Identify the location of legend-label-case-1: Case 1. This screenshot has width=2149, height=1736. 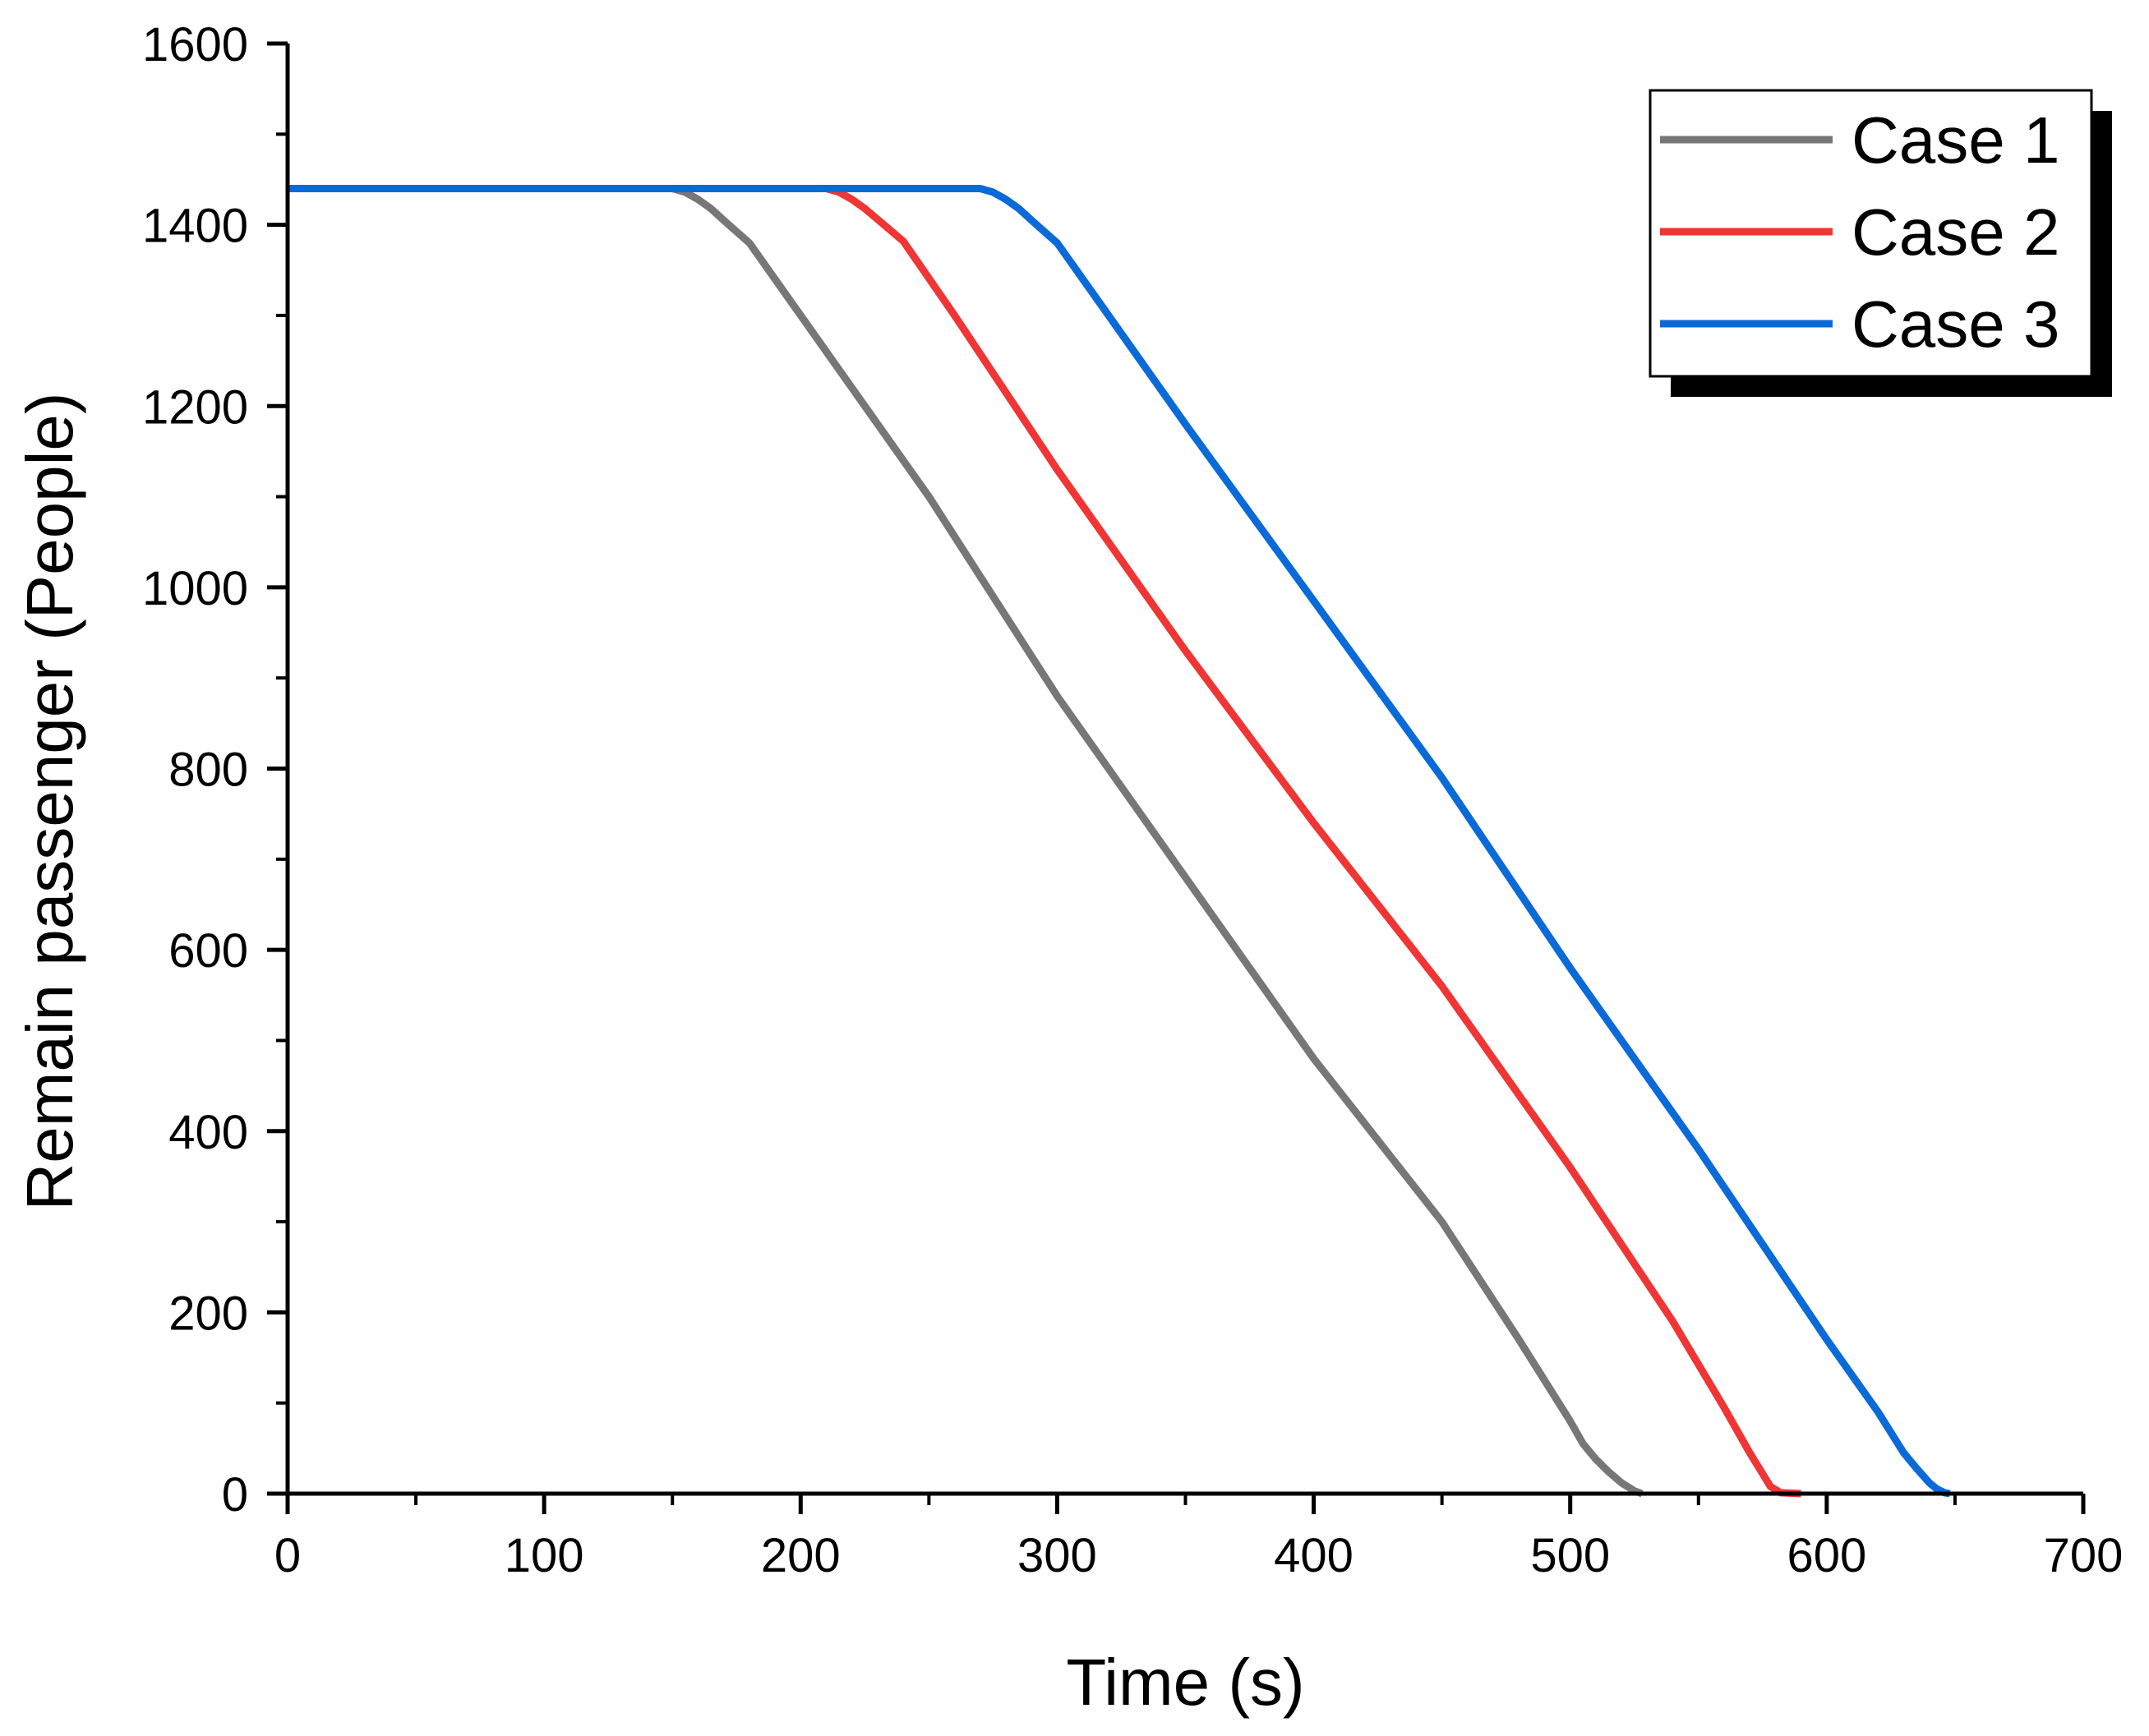
(1955, 140).